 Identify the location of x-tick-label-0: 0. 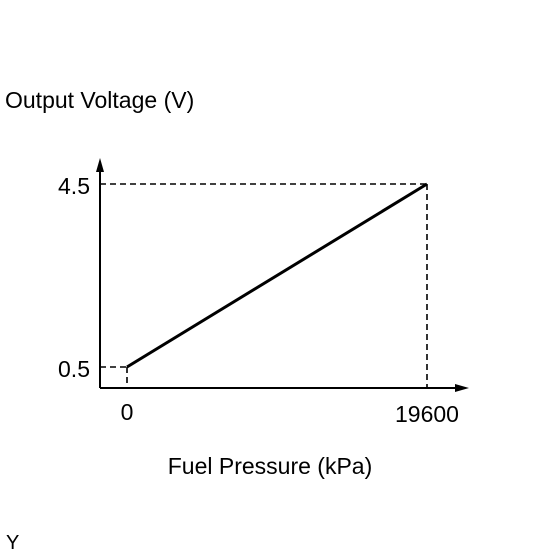
(127, 412).